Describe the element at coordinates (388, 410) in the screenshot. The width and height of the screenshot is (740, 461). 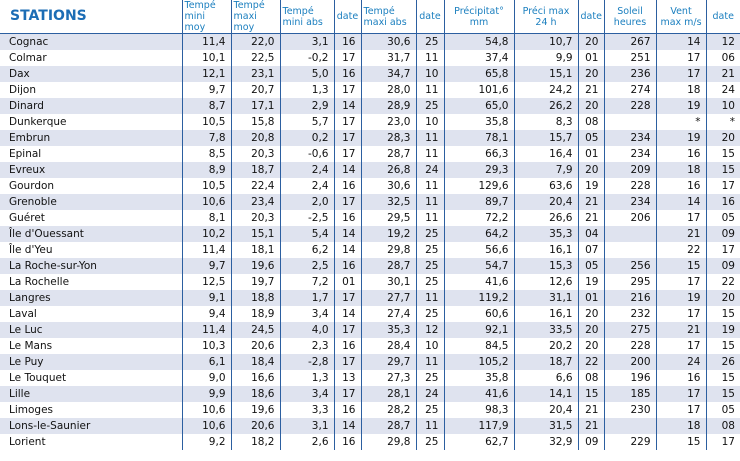
I see `cell-tempe-maxi-abs: 28,2` at that location.